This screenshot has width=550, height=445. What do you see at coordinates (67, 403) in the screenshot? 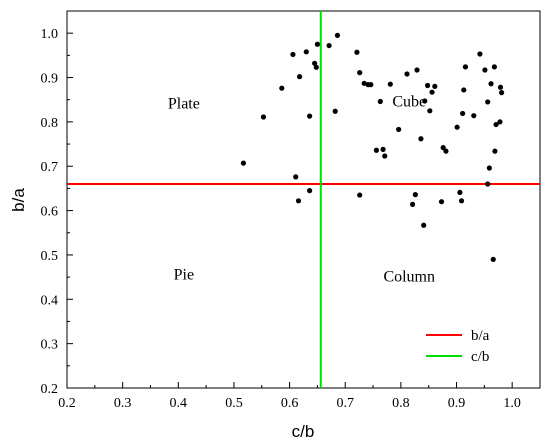
I see `x-tick-label: 0.2` at bounding box center [67, 403].